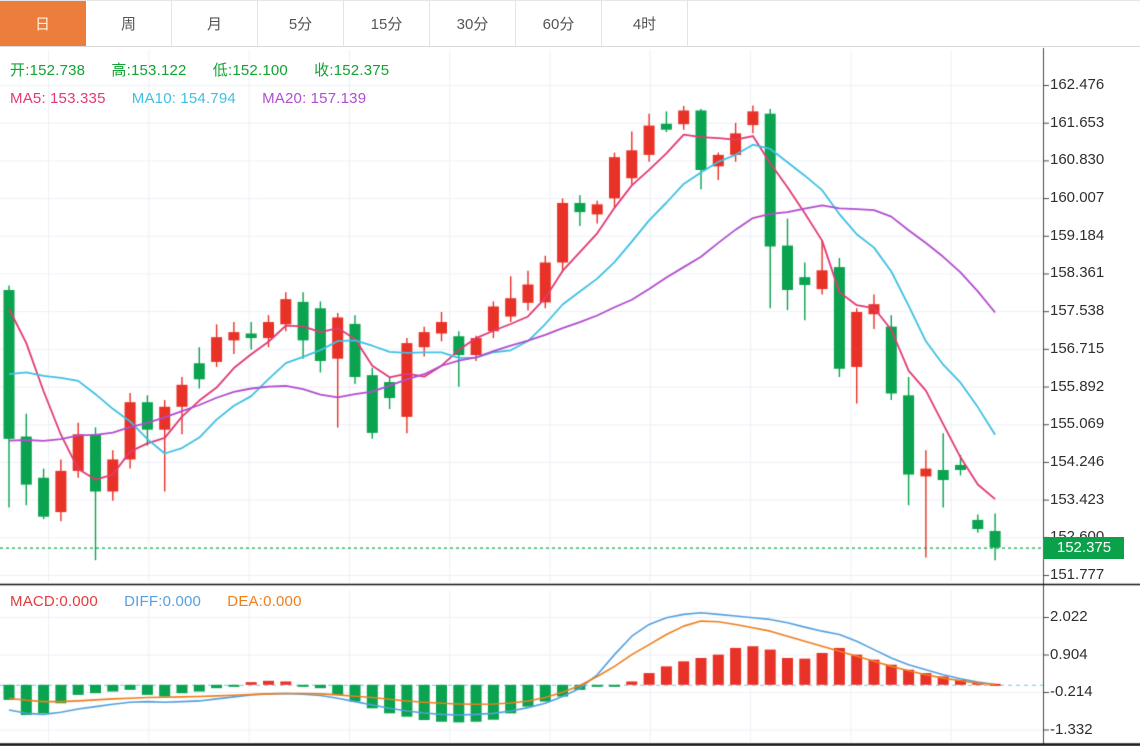 The height and width of the screenshot is (746, 1140). I want to click on tab-5分: 5分, so click(301, 23).